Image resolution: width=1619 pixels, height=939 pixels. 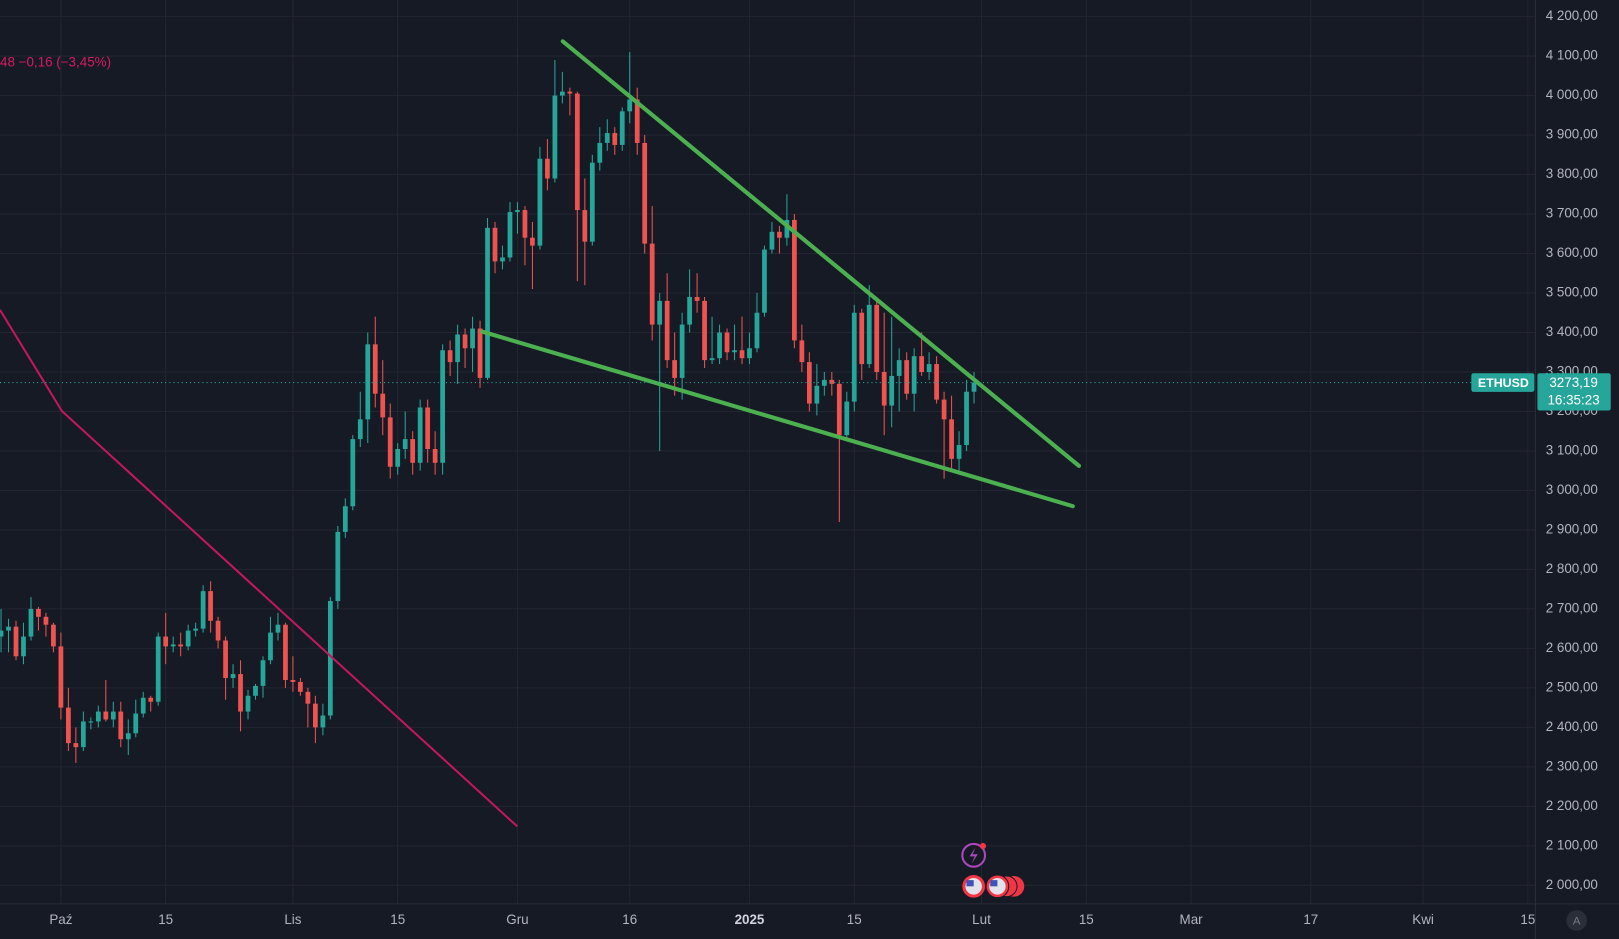 I want to click on x-tick-label: Mar, so click(x=1192, y=919).